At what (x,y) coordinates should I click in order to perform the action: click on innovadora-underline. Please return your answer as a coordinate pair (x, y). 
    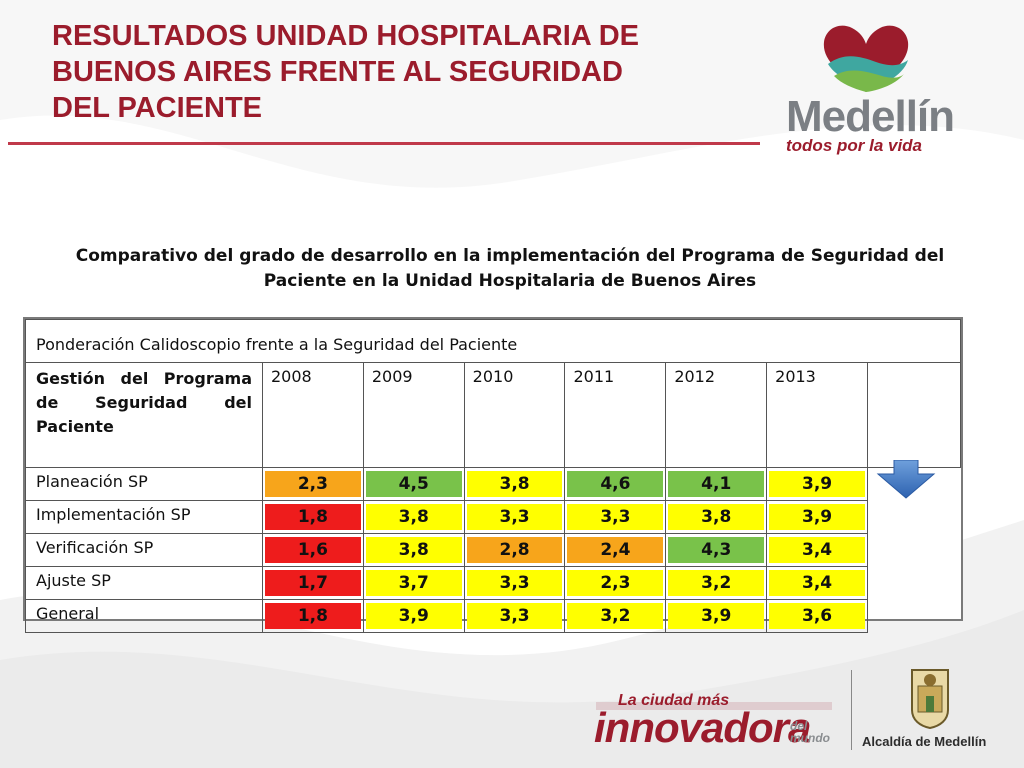
    Looking at the image, I should click on (714, 706).